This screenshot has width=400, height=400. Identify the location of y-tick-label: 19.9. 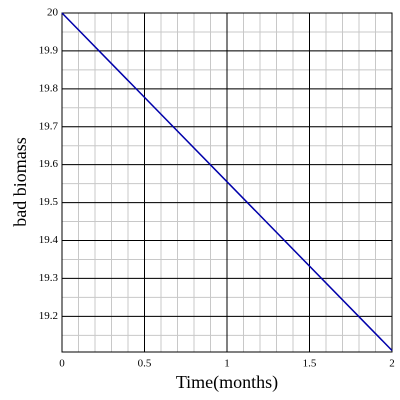
(49, 50).